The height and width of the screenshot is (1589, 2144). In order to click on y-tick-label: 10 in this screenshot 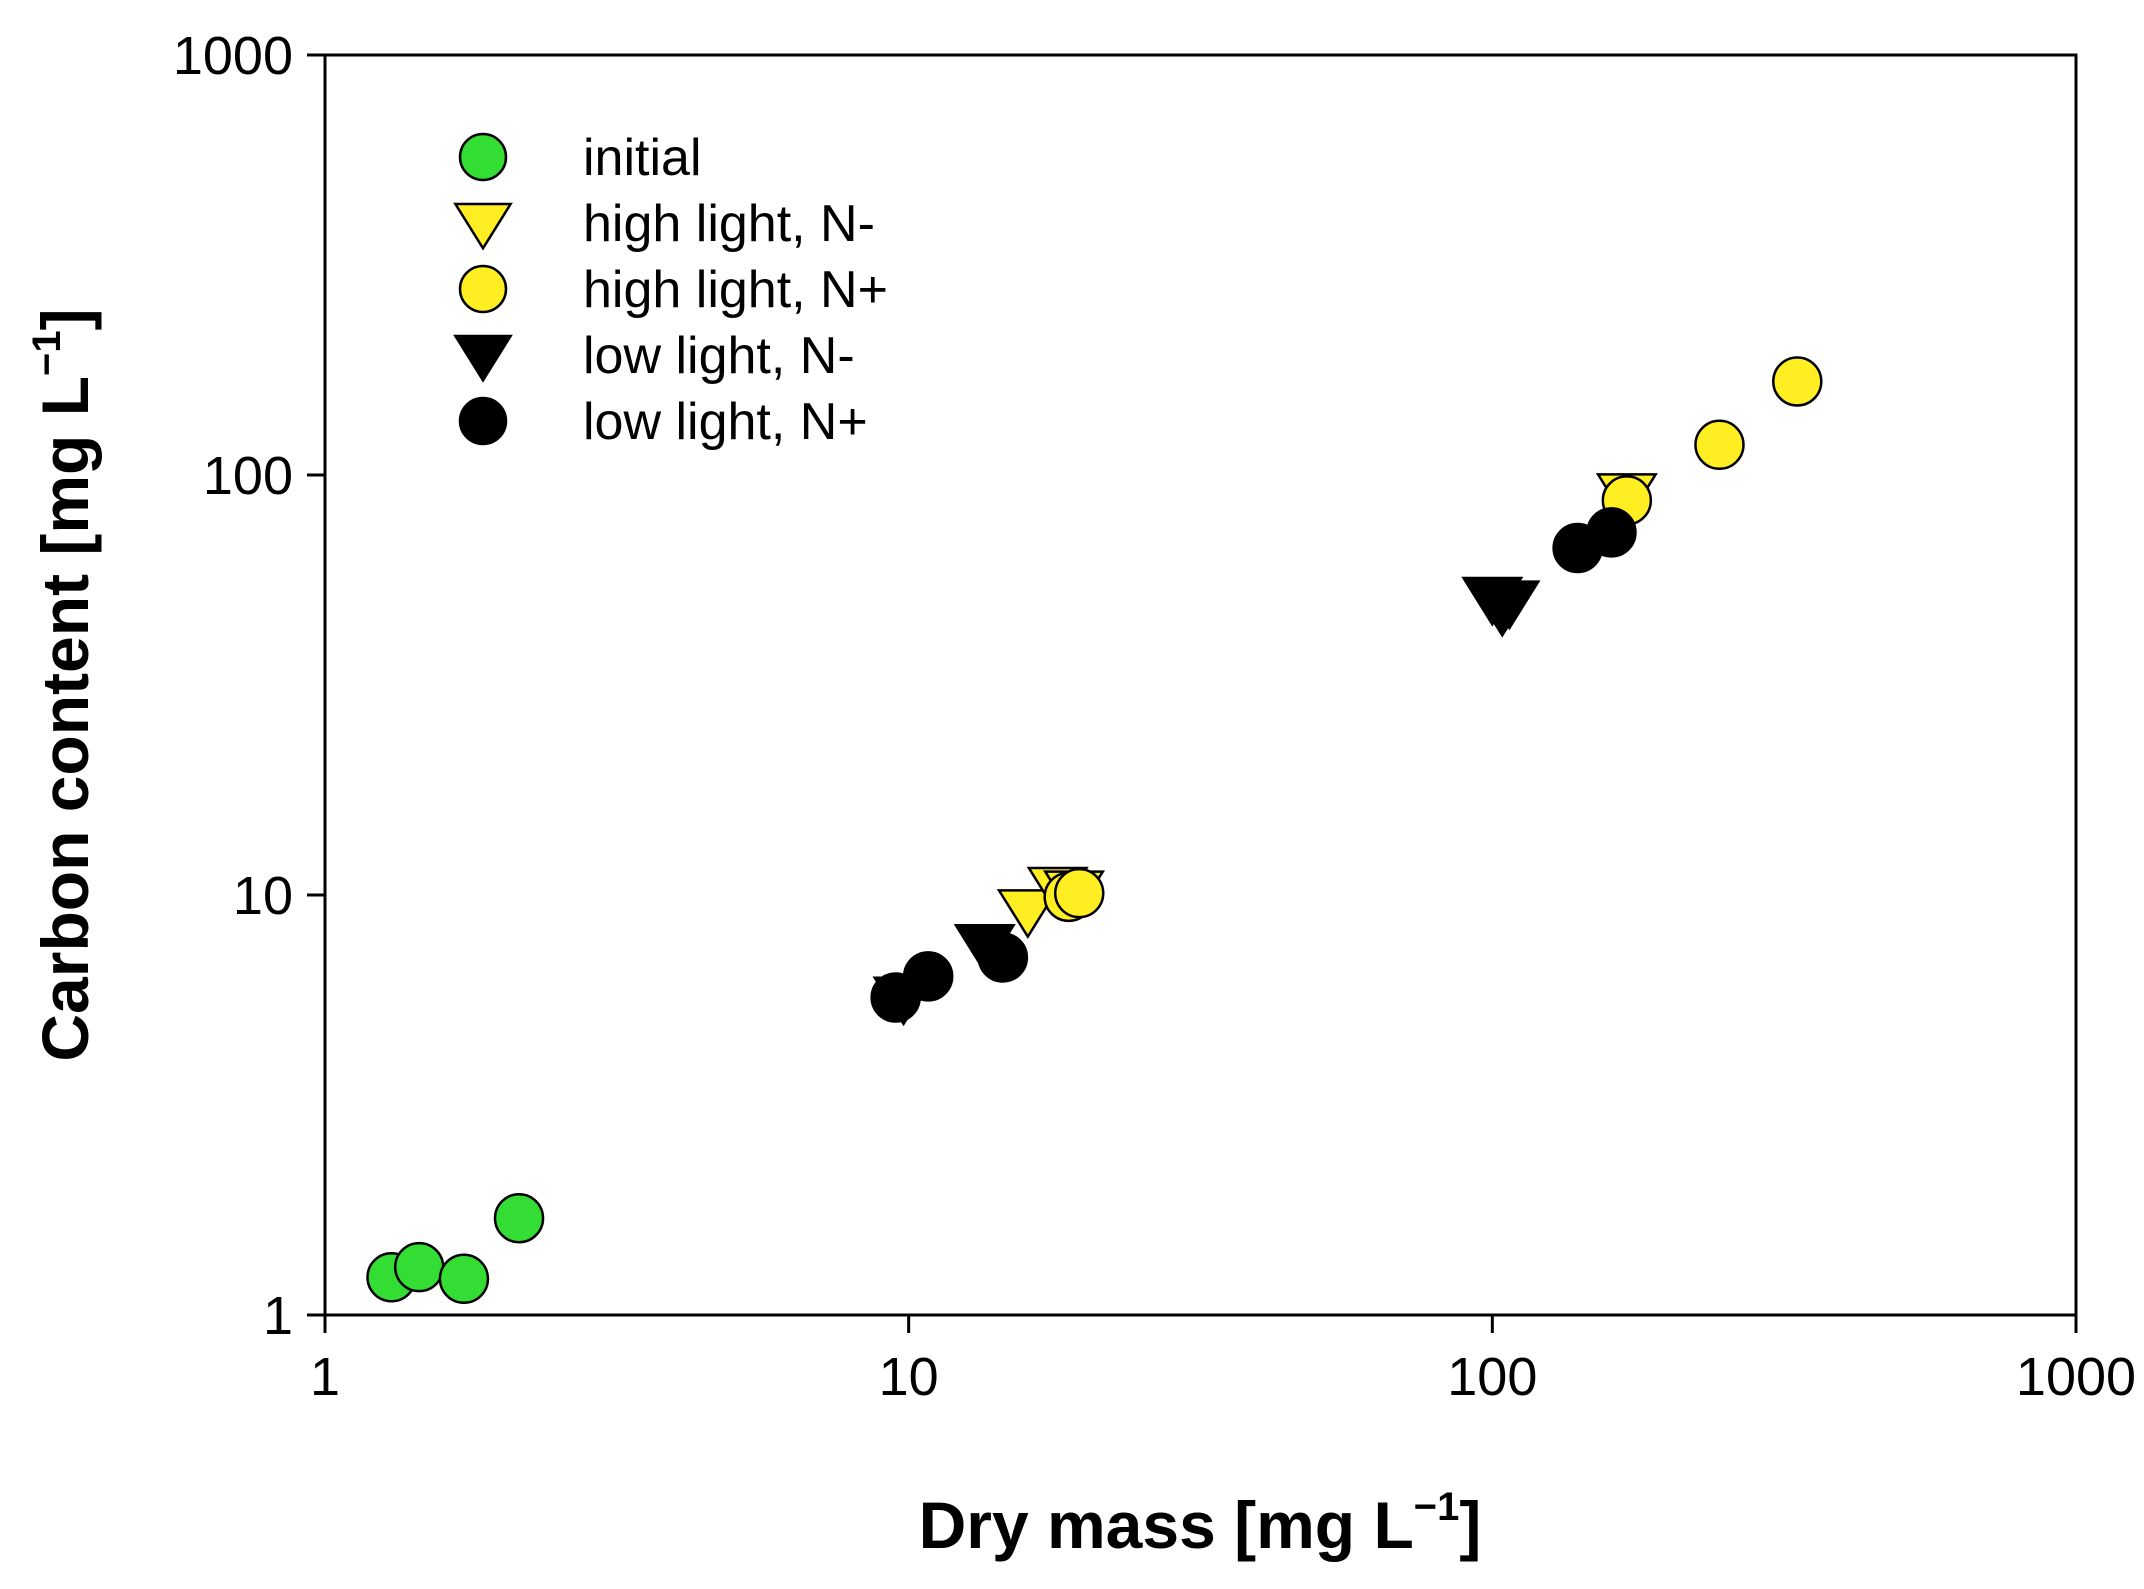, I will do `click(263, 896)`.